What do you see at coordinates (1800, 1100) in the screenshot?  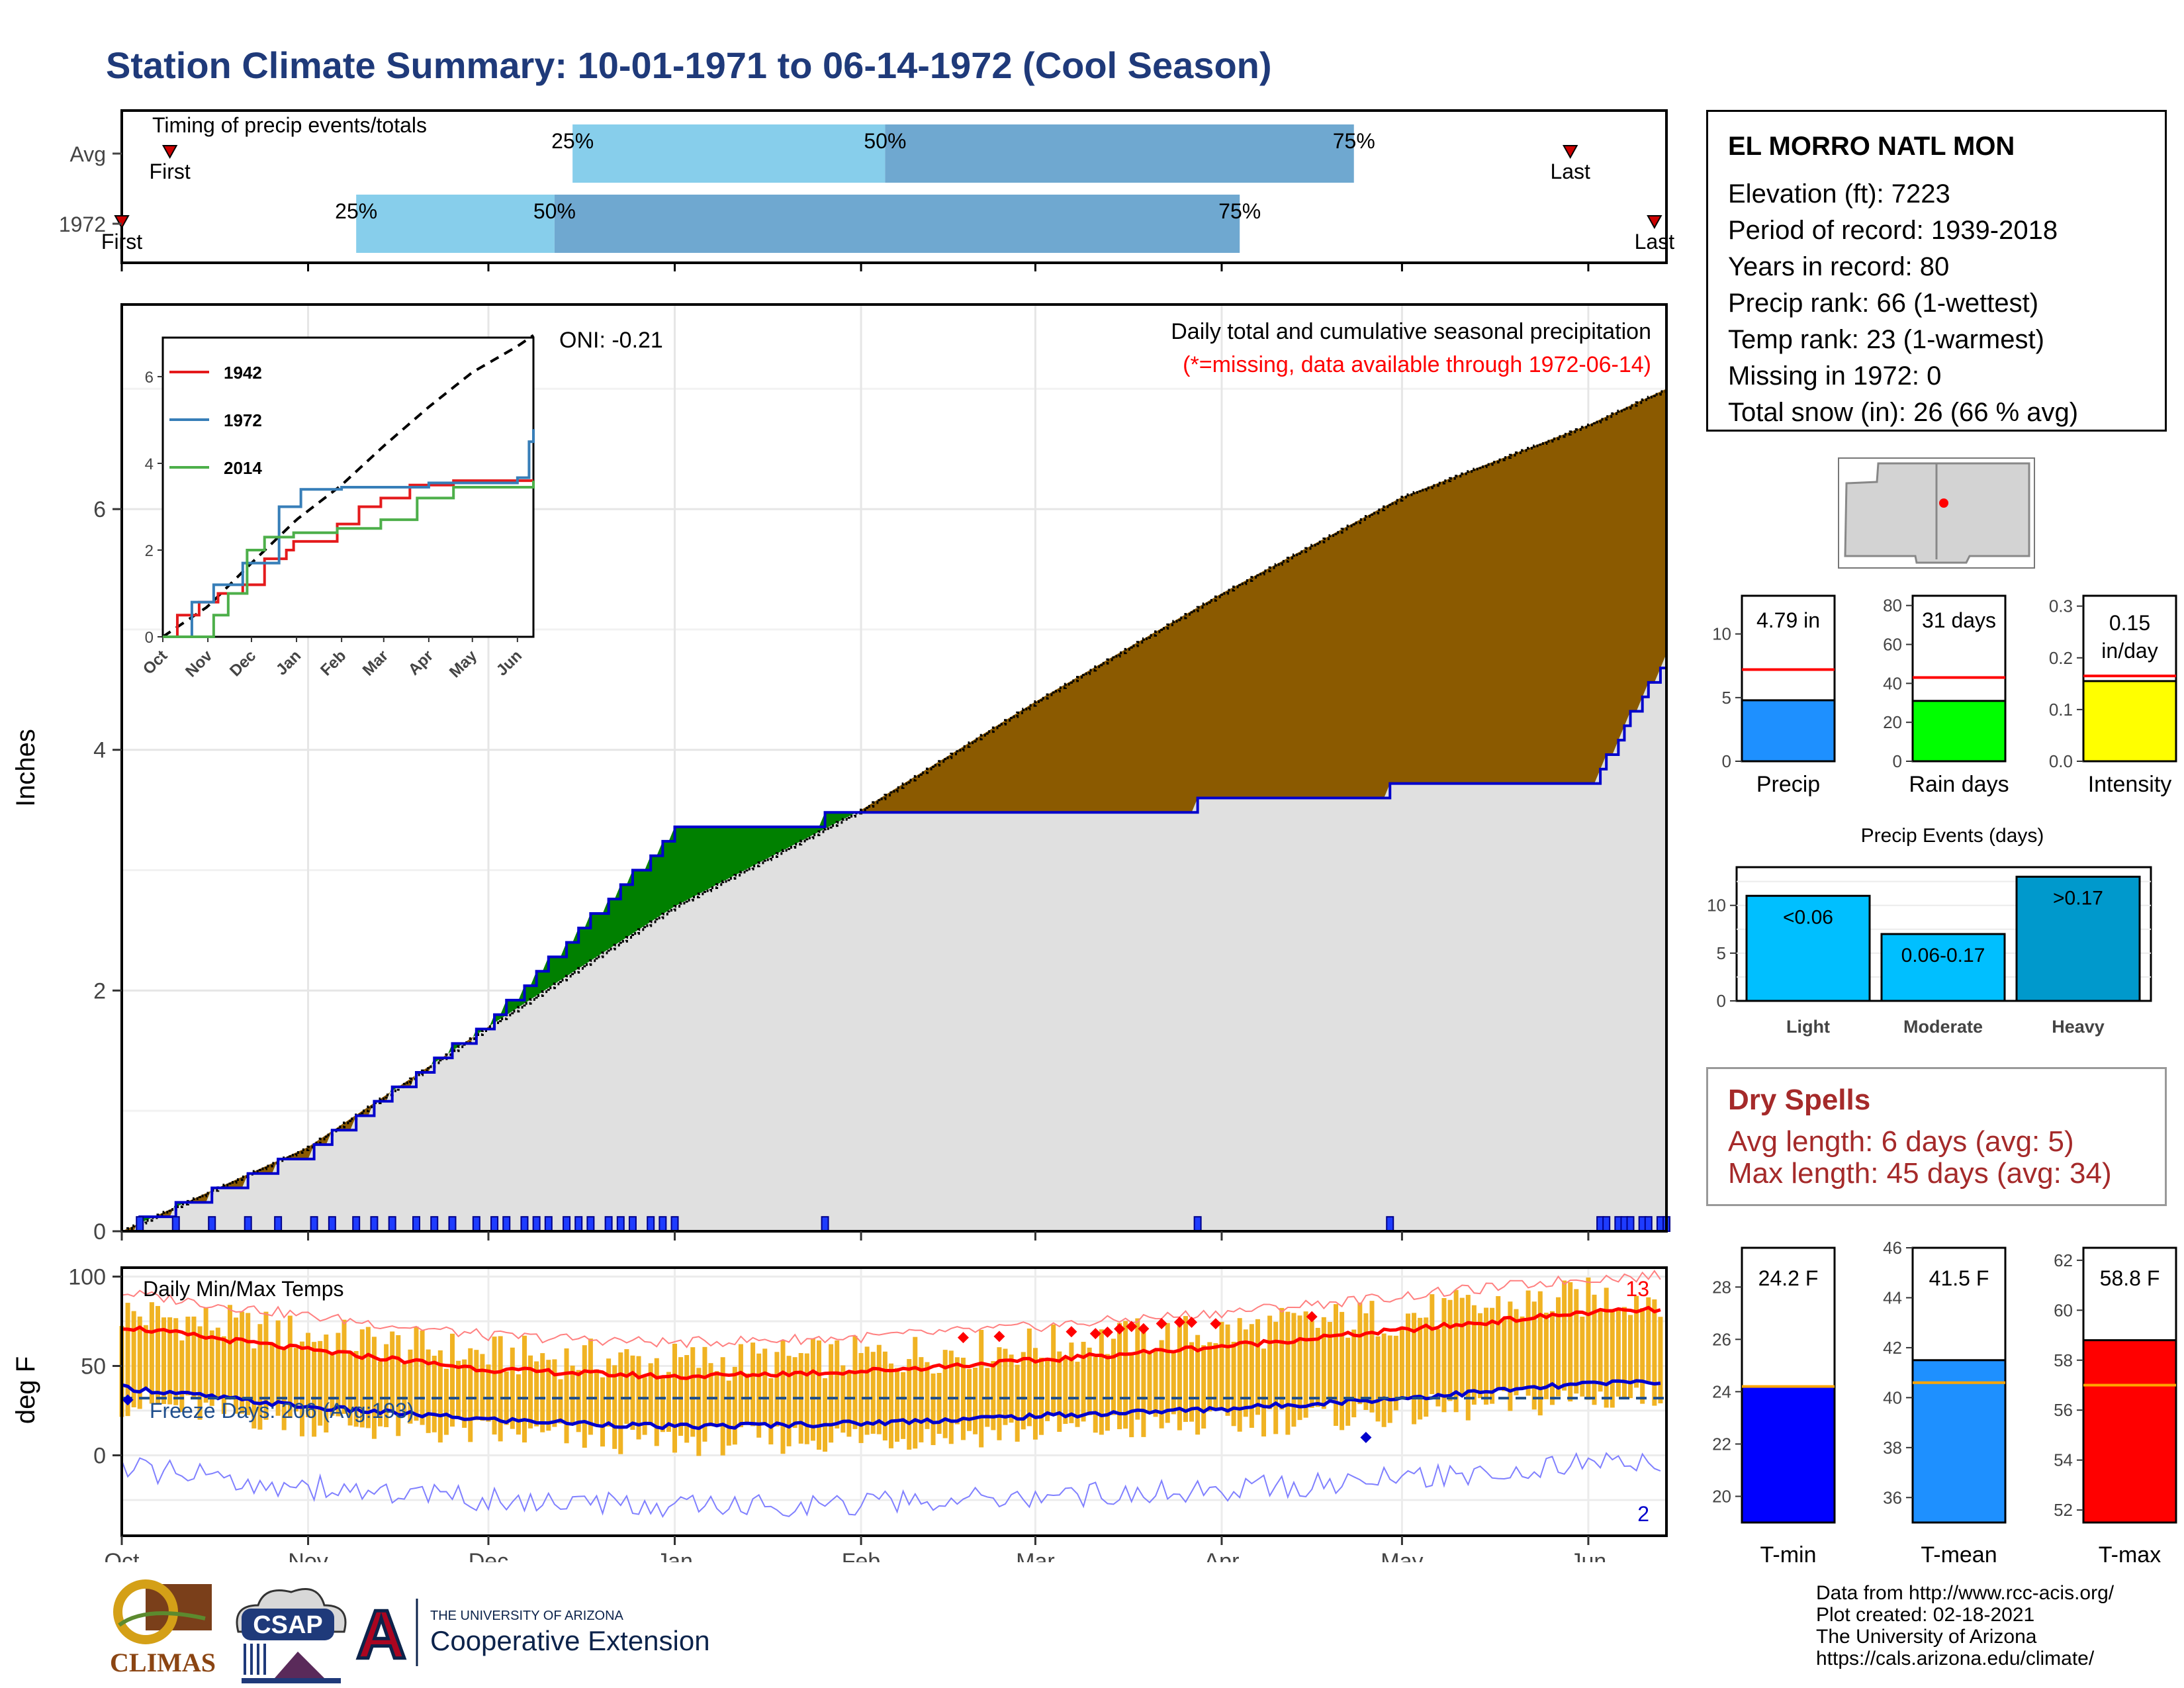 I see `dry-spells-title: Dry Spells` at bounding box center [1800, 1100].